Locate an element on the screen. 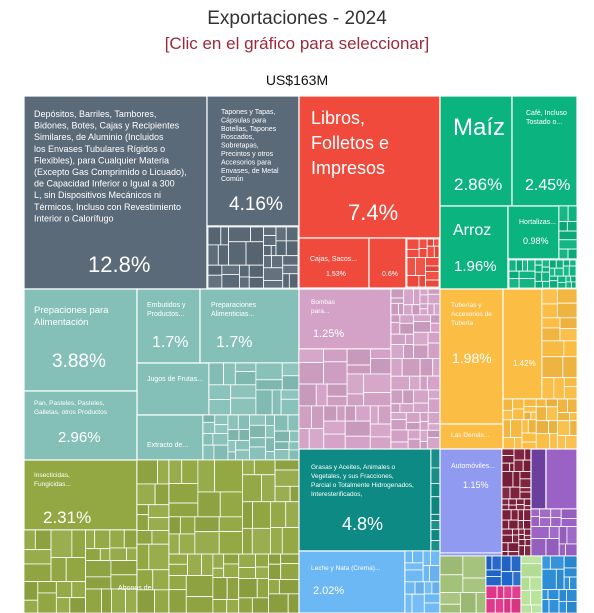 This screenshot has height=613, width=594. treemap-cell-aluminum-containers is located at coordinates (115, 192).